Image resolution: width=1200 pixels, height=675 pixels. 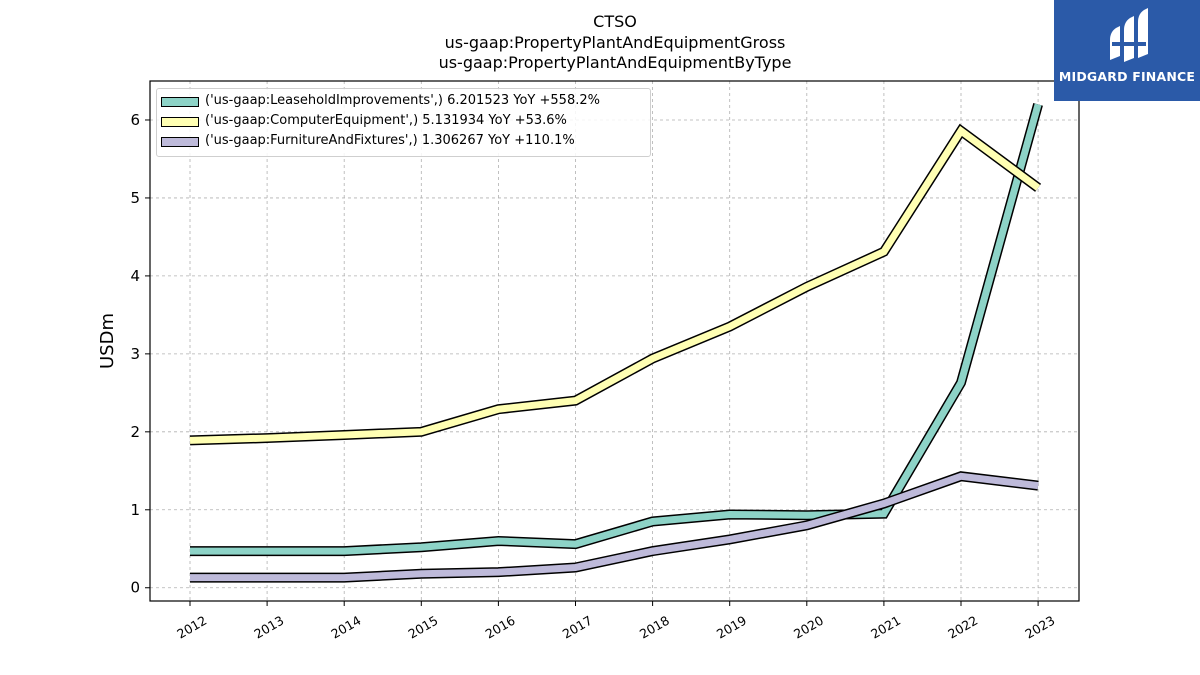 What do you see at coordinates (500, 627) in the screenshot?
I see `x-tick-label: 2016` at bounding box center [500, 627].